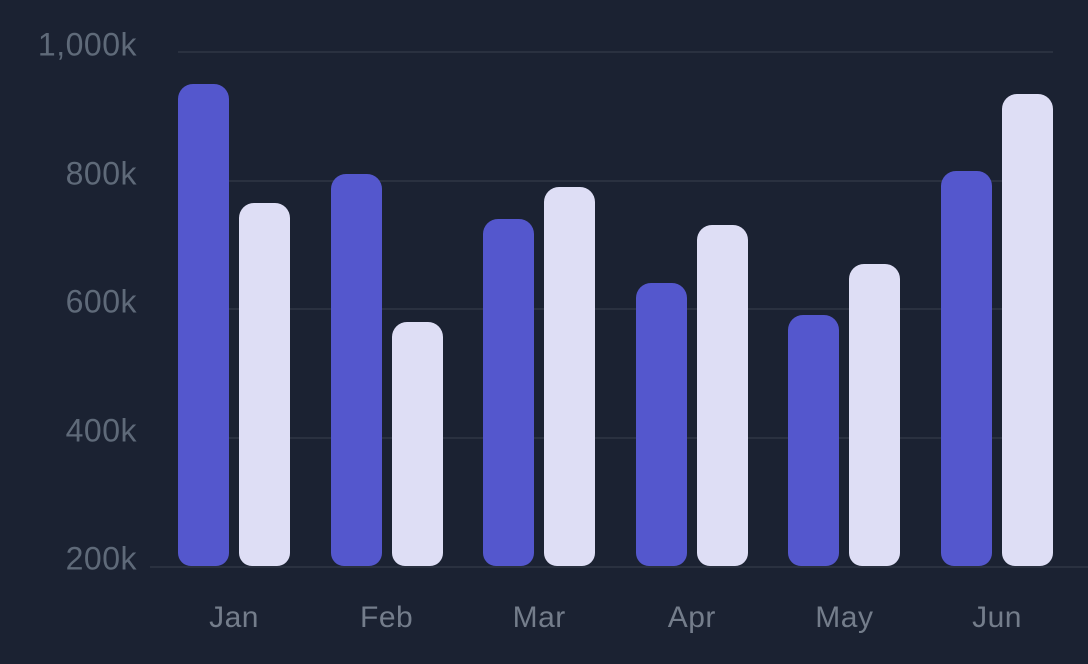 The width and height of the screenshot is (1088, 664). What do you see at coordinates (101, 301) in the screenshot?
I see `y-tick-label-600k: 600k` at bounding box center [101, 301].